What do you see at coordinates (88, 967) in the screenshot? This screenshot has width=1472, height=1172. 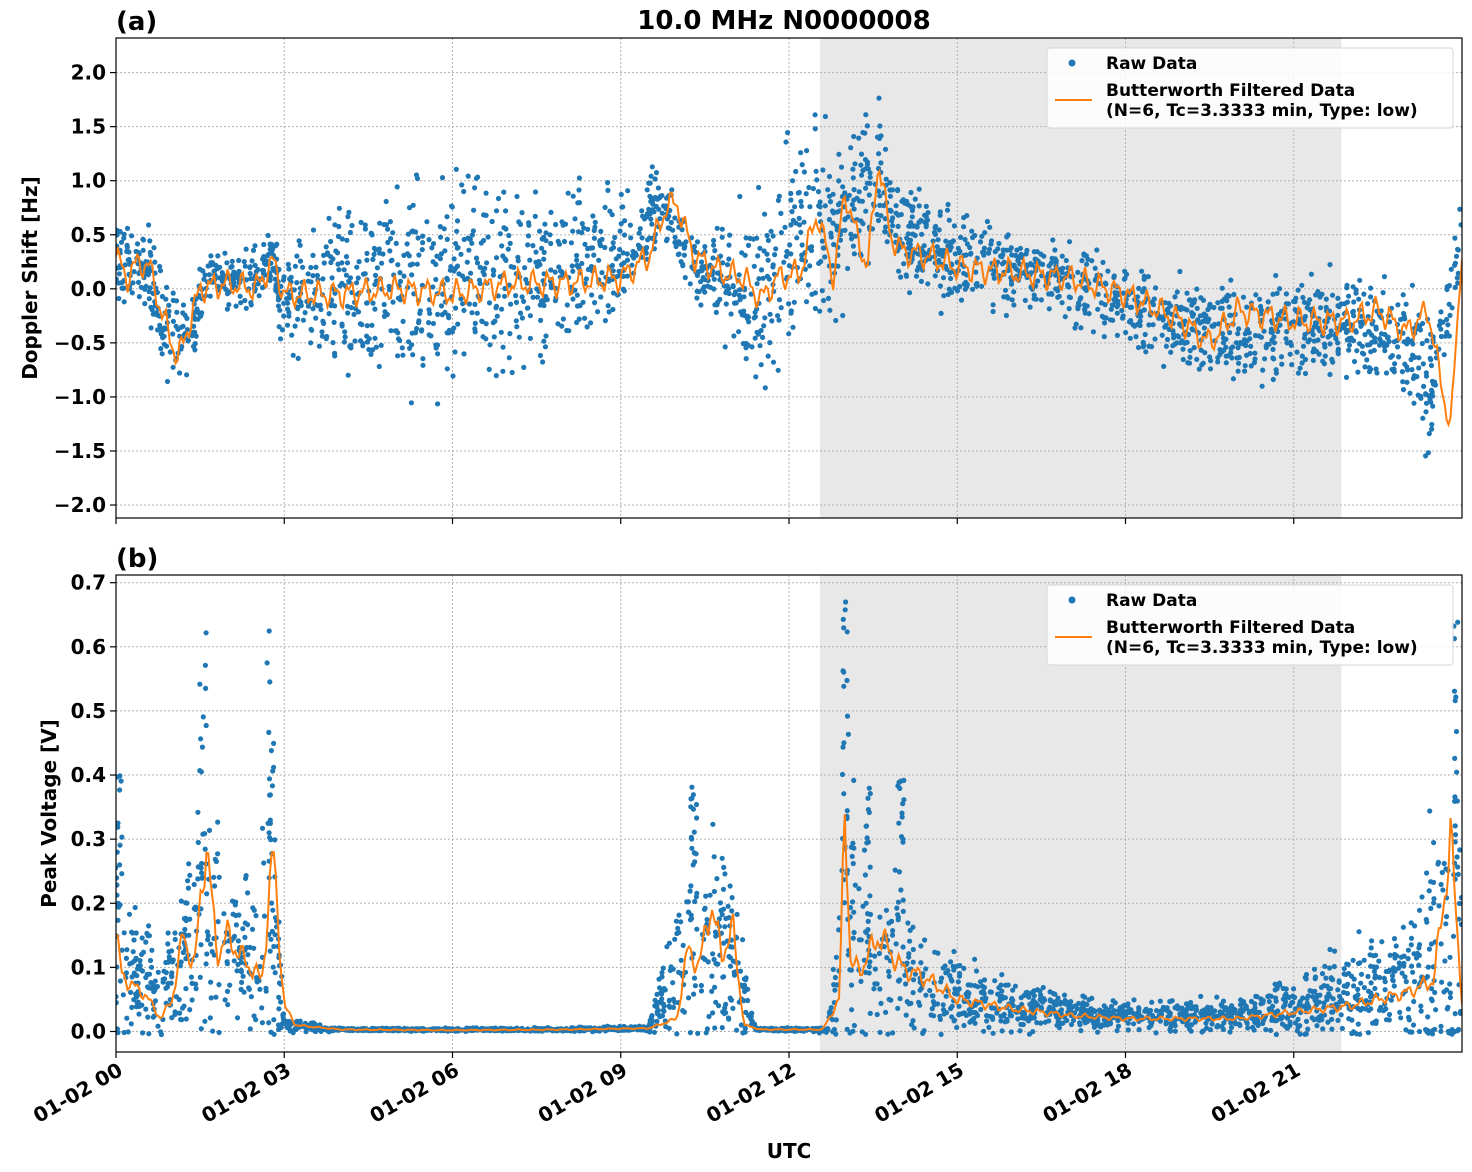 I see `y-tick-label: 0.1` at bounding box center [88, 967].